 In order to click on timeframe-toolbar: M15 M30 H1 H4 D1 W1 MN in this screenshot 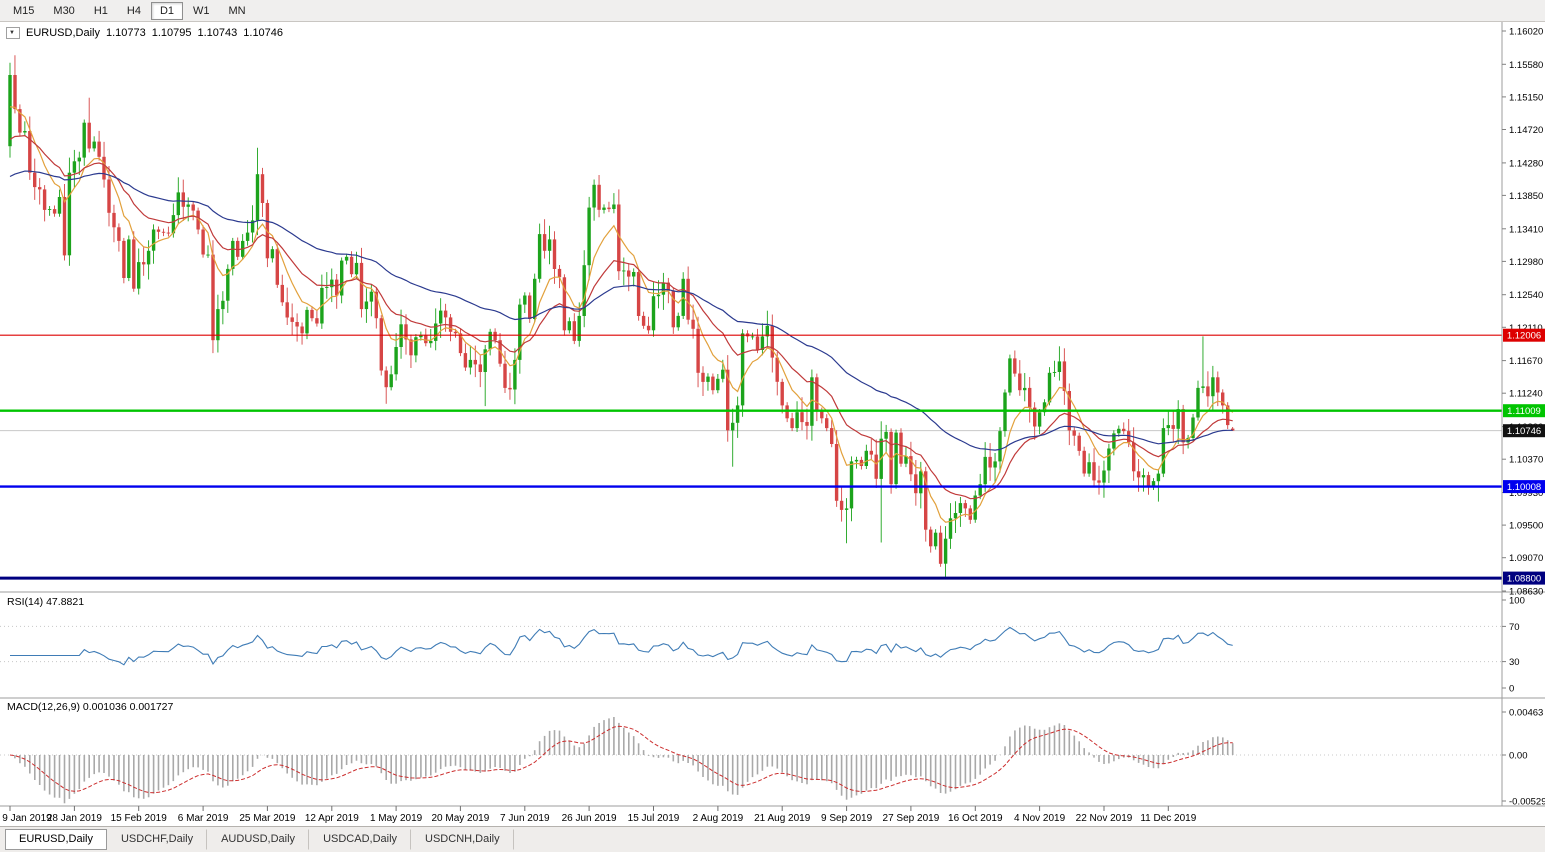, I will do `click(772, 11)`.